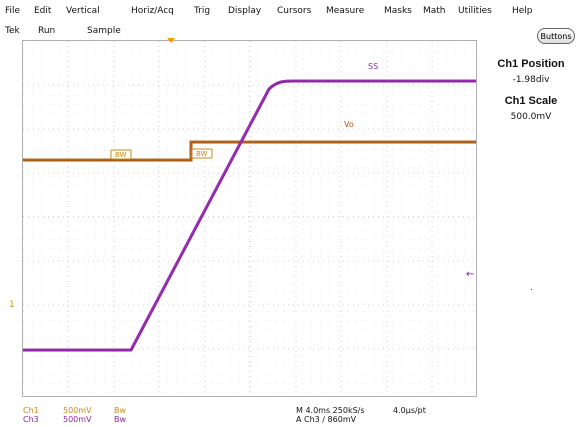  I want to click on bw-tag-2: BW, so click(202, 153).